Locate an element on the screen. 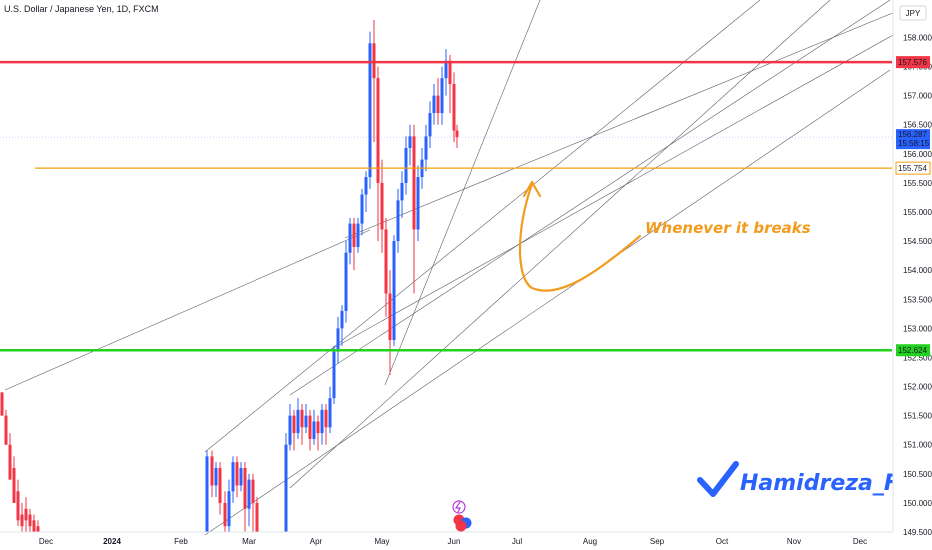 This screenshot has height=550, width=932. last-price-label: 156.287 is located at coordinates (912, 134).